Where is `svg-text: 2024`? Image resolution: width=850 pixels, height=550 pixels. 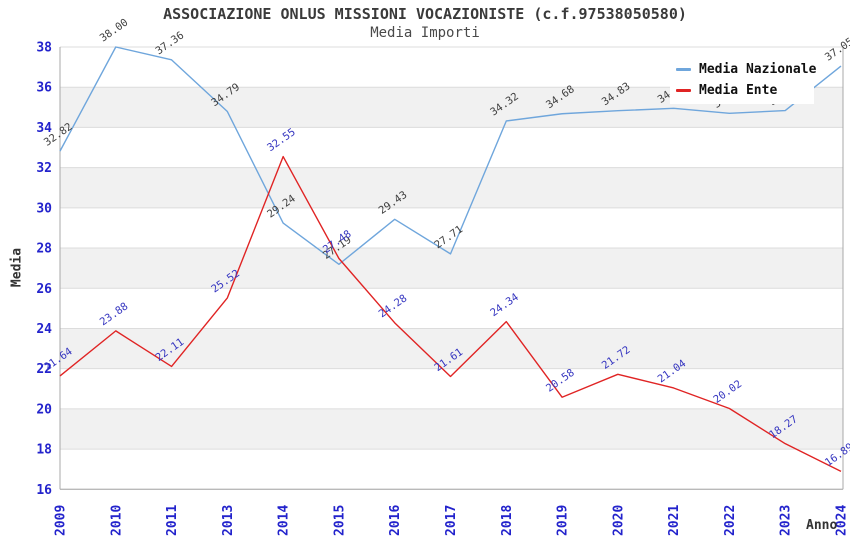 svg-text: 2024 is located at coordinates (842, 520).